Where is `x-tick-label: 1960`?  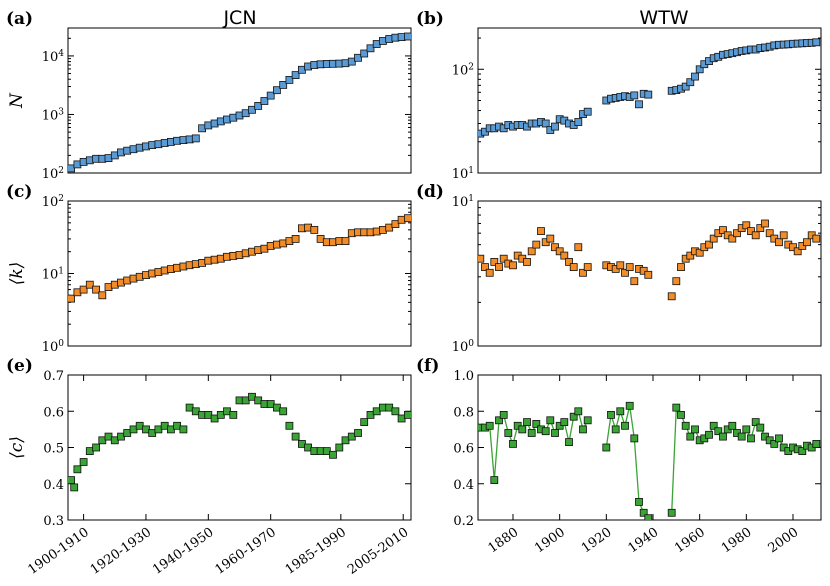
x-tick-label: 1960 is located at coordinates (690, 540).